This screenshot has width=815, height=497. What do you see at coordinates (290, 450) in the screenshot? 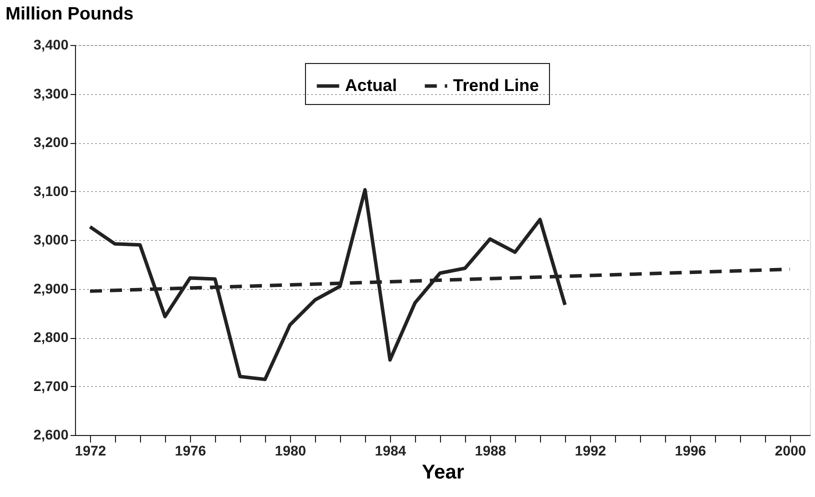
I see `x-tick-label: 1980` at bounding box center [290, 450].